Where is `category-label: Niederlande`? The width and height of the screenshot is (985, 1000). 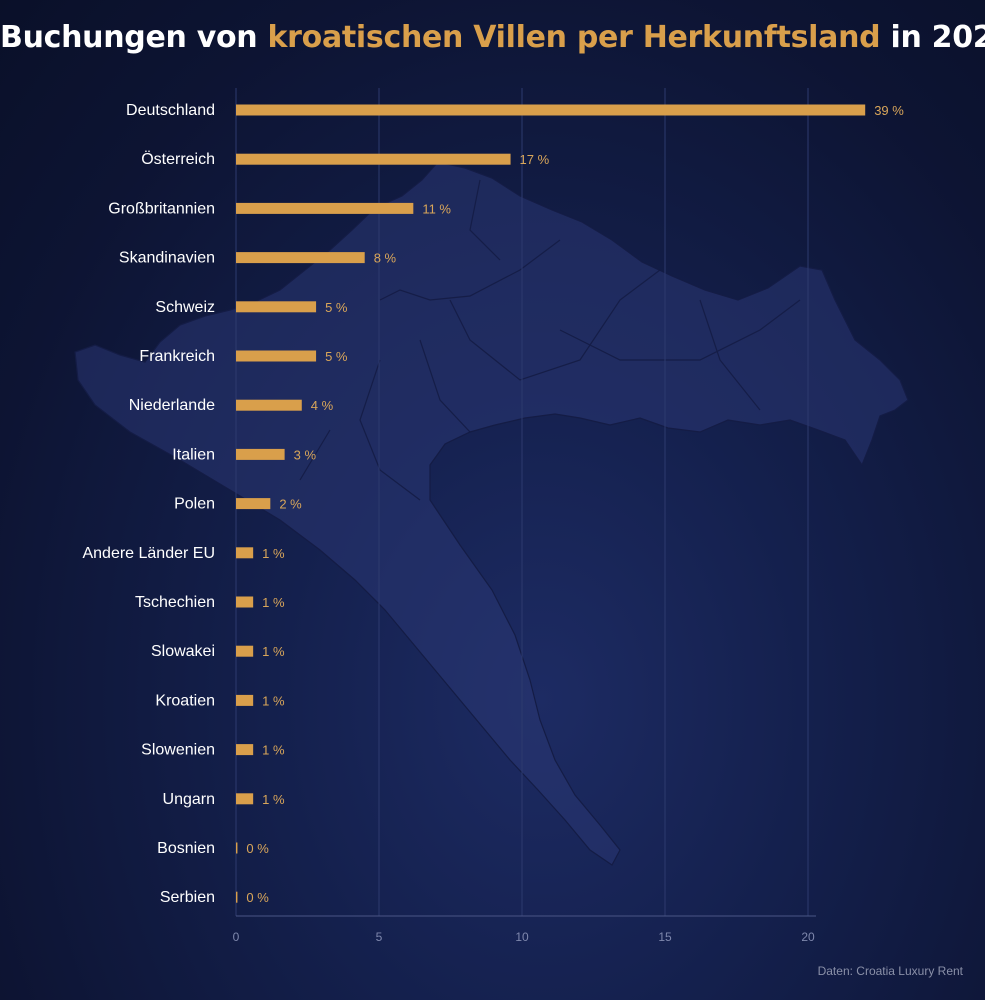
category-label: Niederlande is located at coordinates (172, 405).